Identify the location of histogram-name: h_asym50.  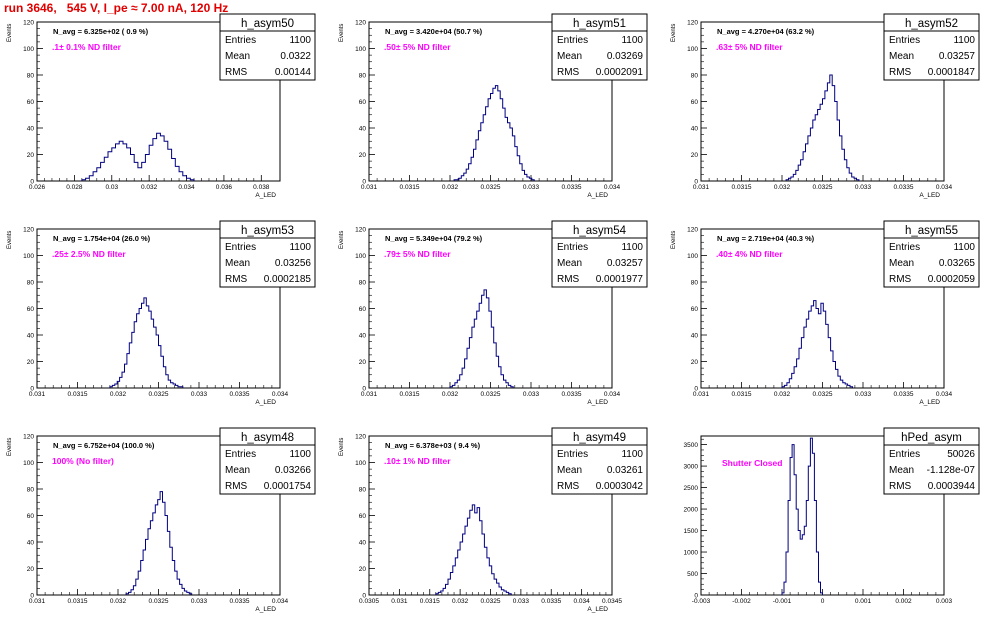
(267, 24).